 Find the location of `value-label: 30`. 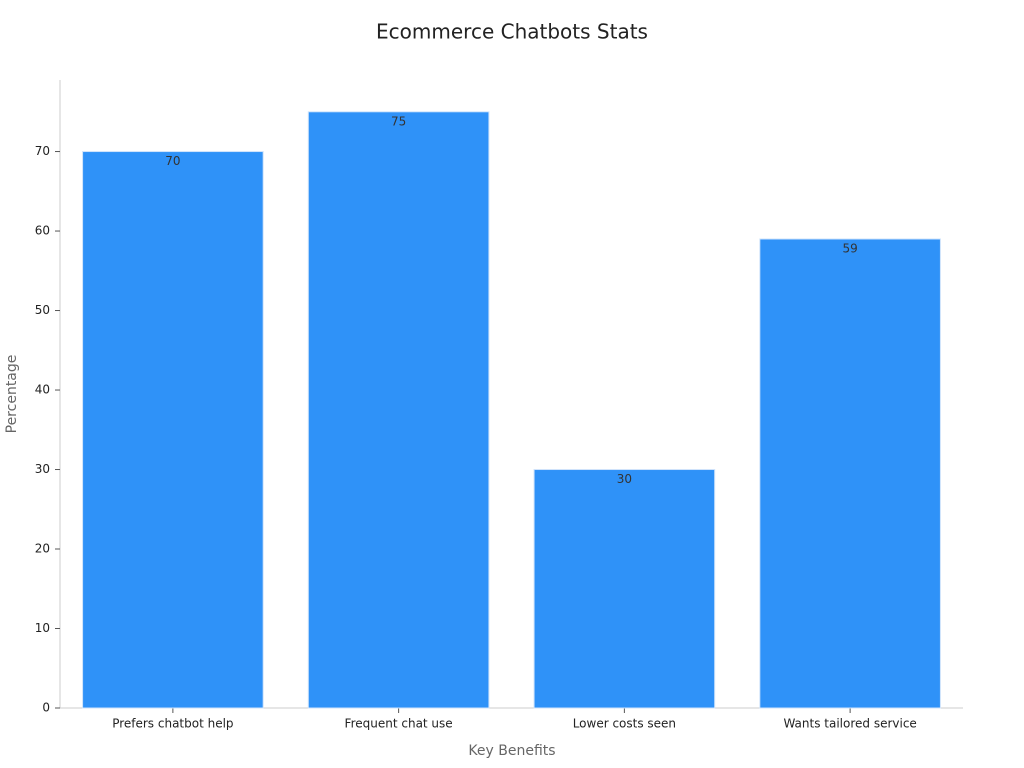

value-label: 30 is located at coordinates (624, 479).